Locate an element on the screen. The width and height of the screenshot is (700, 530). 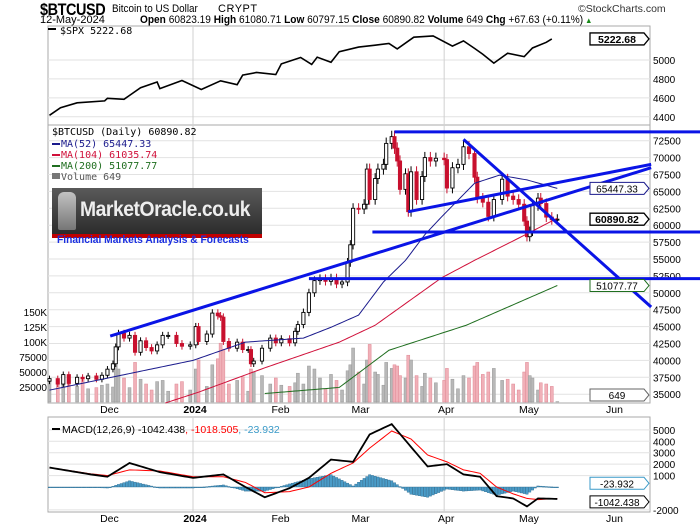
high-label: High is located at coordinates (225, 20).